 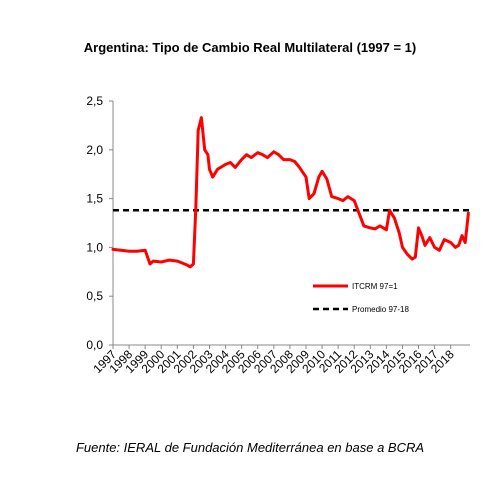 I want to click on y-tick-label: 0,0, so click(x=94, y=345).